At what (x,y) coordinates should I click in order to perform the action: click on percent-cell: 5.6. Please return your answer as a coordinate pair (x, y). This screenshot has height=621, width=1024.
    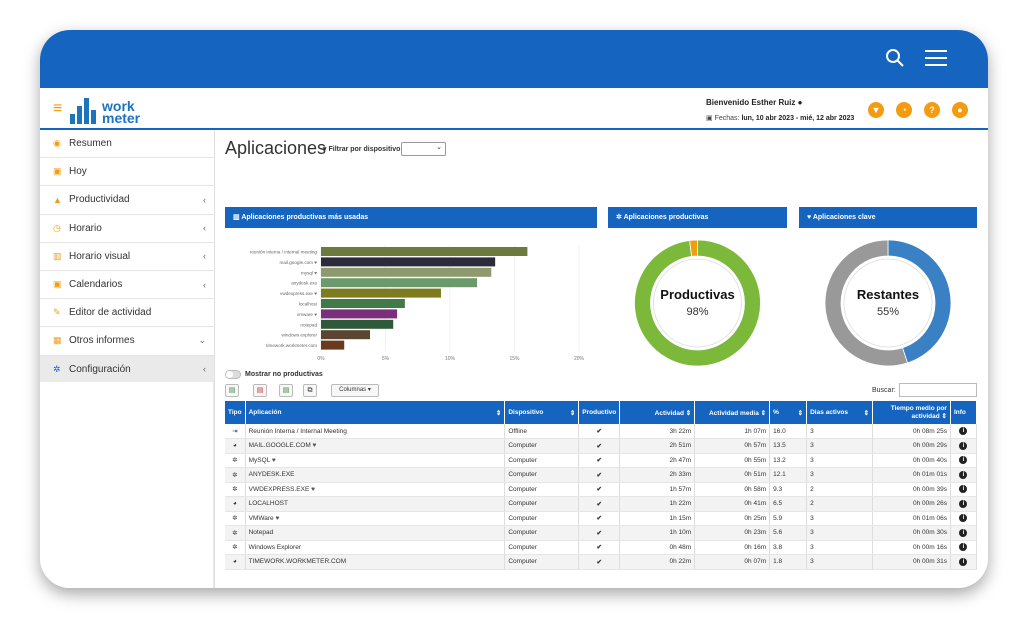
    Looking at the image, I should click on (788, 533).